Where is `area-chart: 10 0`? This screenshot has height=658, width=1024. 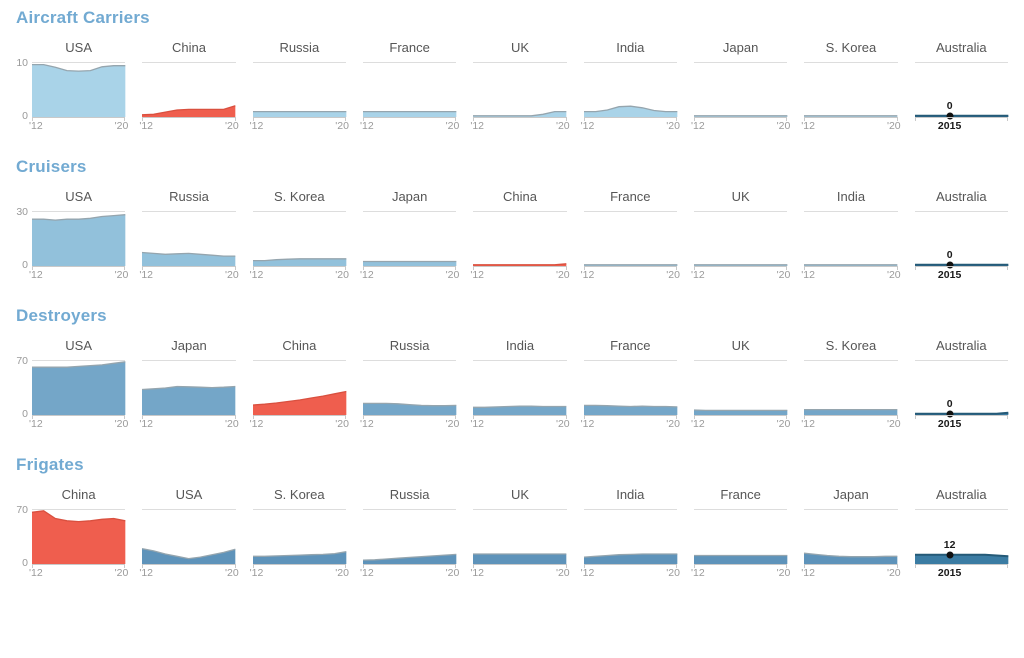 area-chart: 10 0 is located at coordinates (71, 89).